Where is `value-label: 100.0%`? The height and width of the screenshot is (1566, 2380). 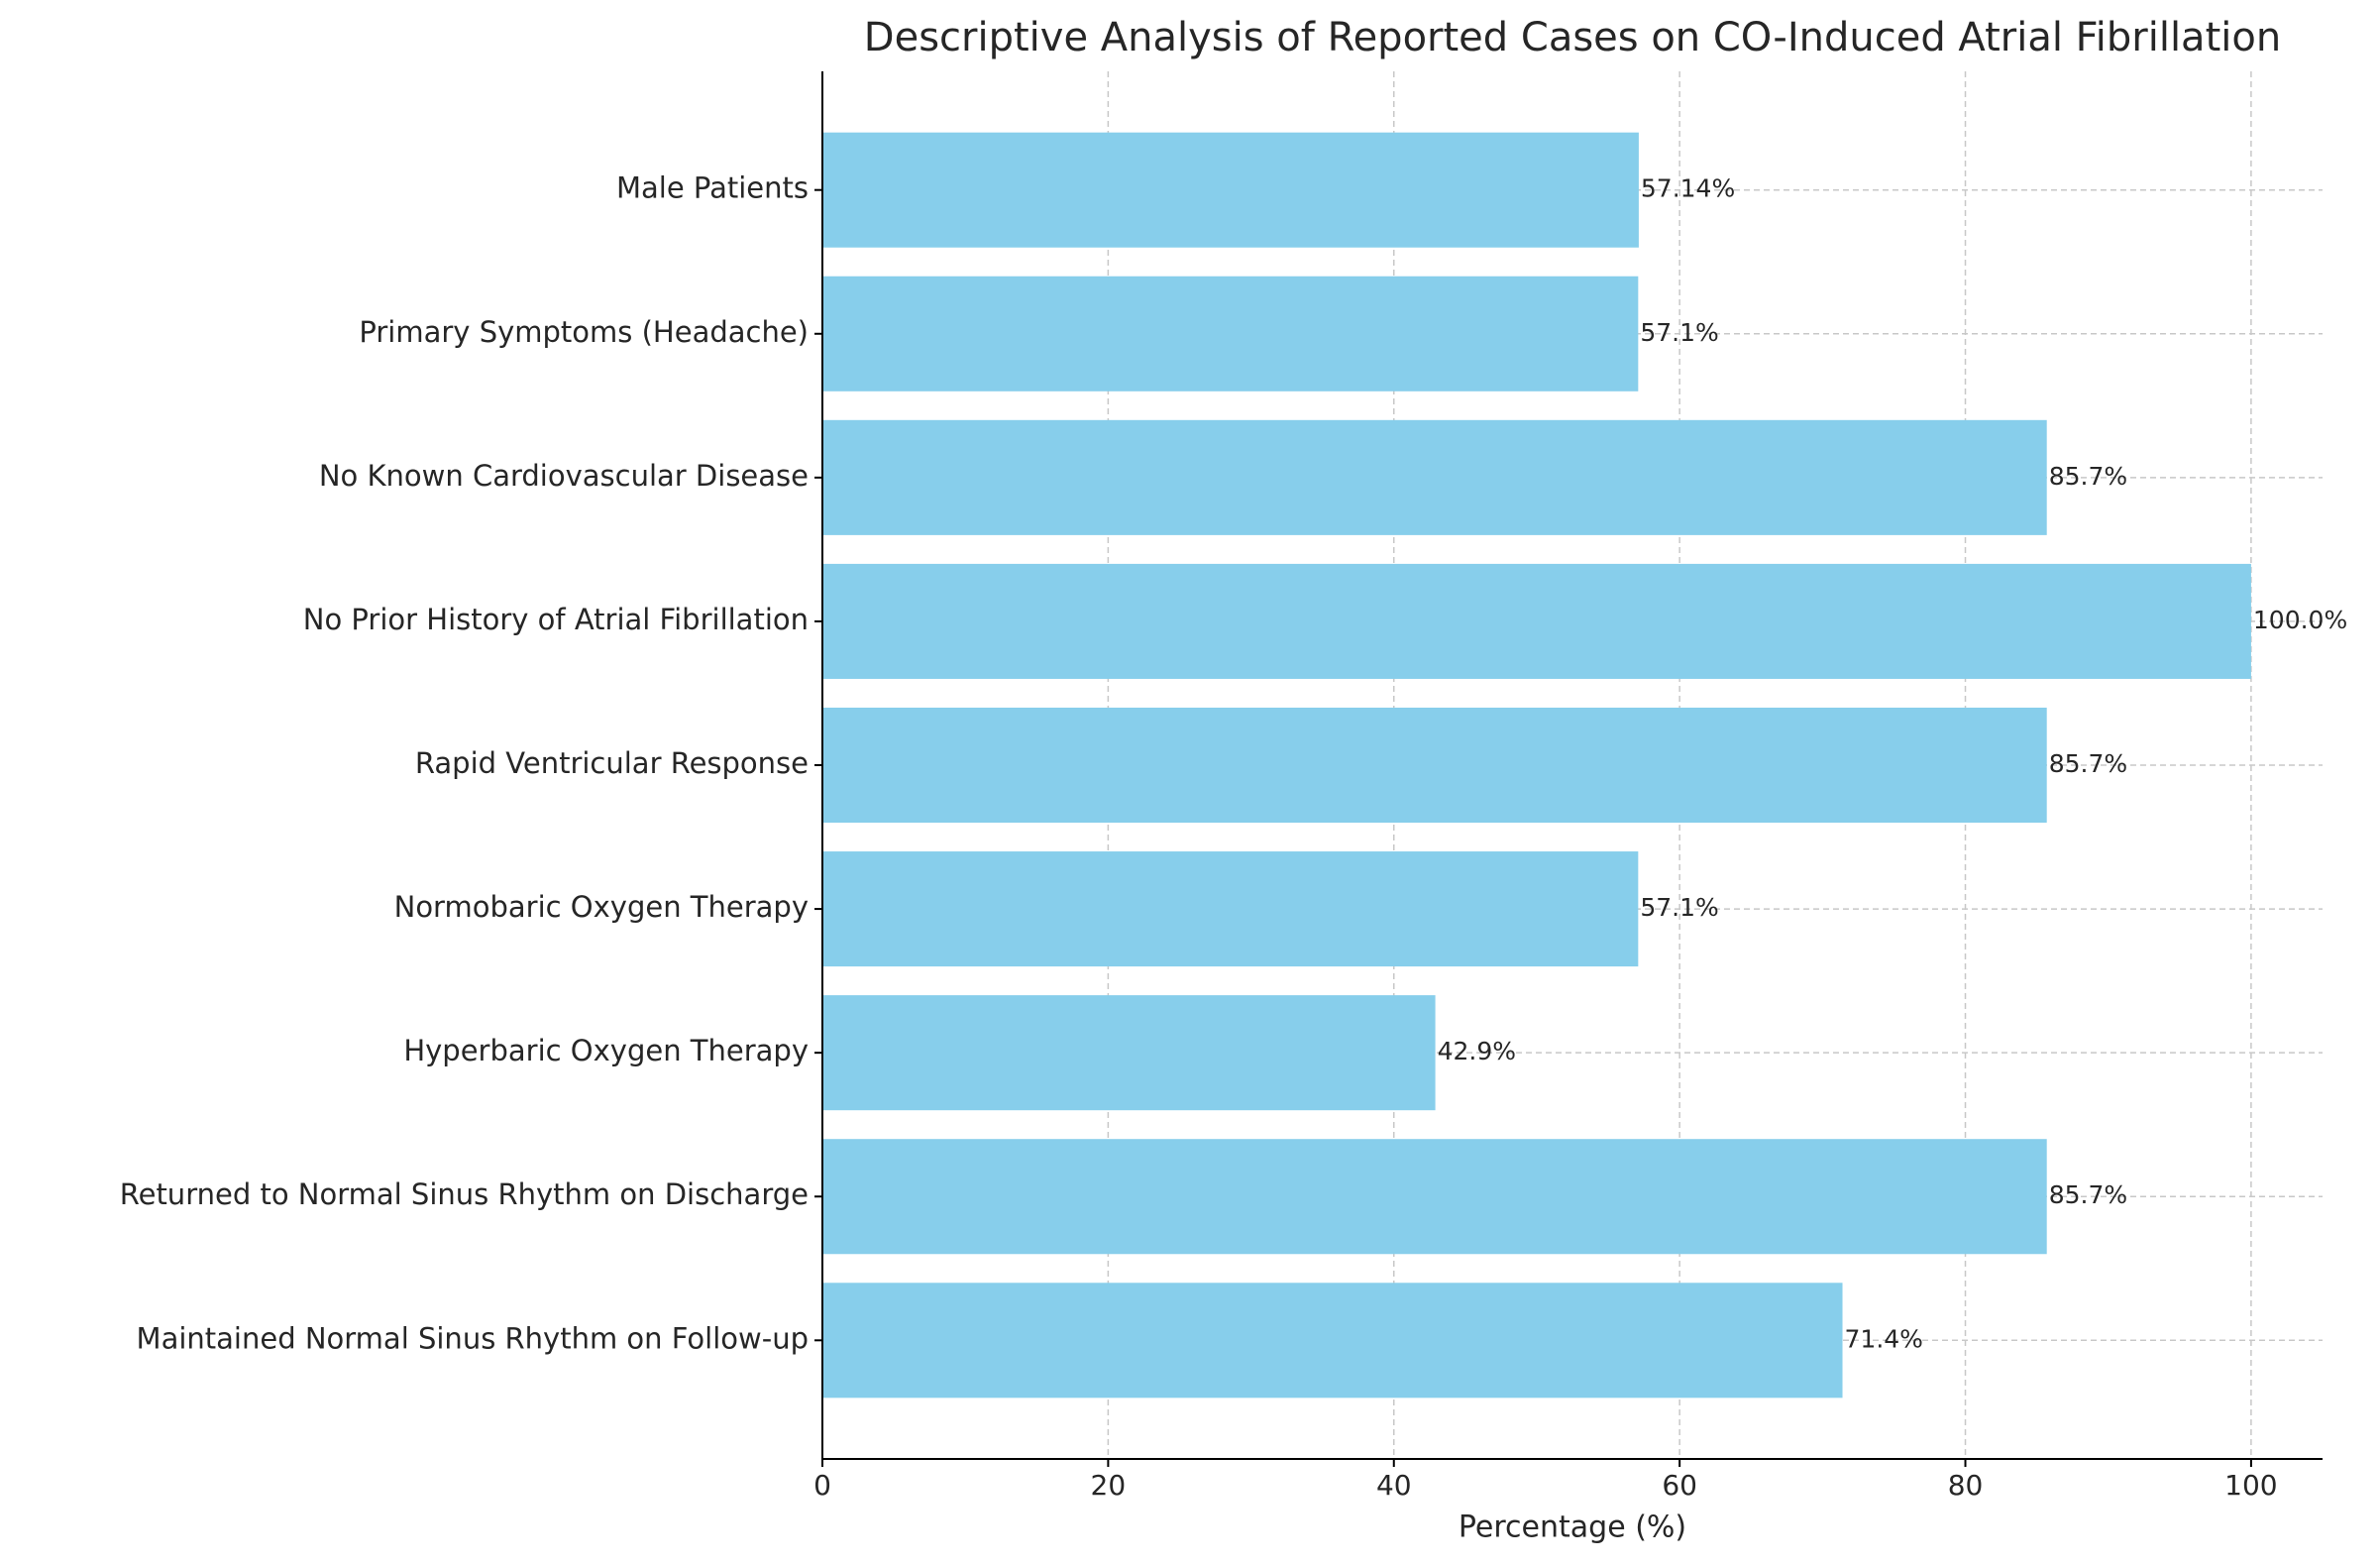
value-label: 100.0% is located at coordinates (2300, 620).